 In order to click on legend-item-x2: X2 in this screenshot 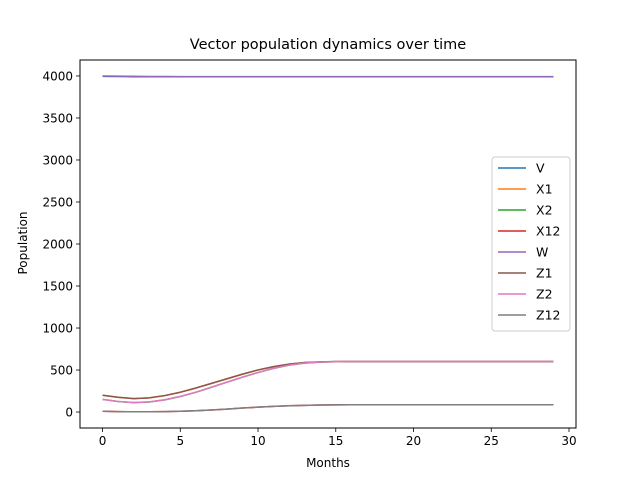, I will do `click(525, 210)`.